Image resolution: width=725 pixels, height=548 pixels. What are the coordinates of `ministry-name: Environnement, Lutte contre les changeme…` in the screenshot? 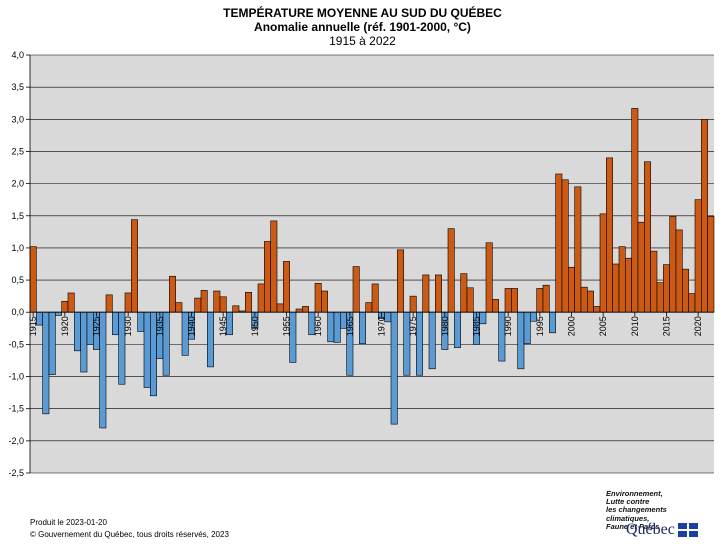 It's located at (636, 510).